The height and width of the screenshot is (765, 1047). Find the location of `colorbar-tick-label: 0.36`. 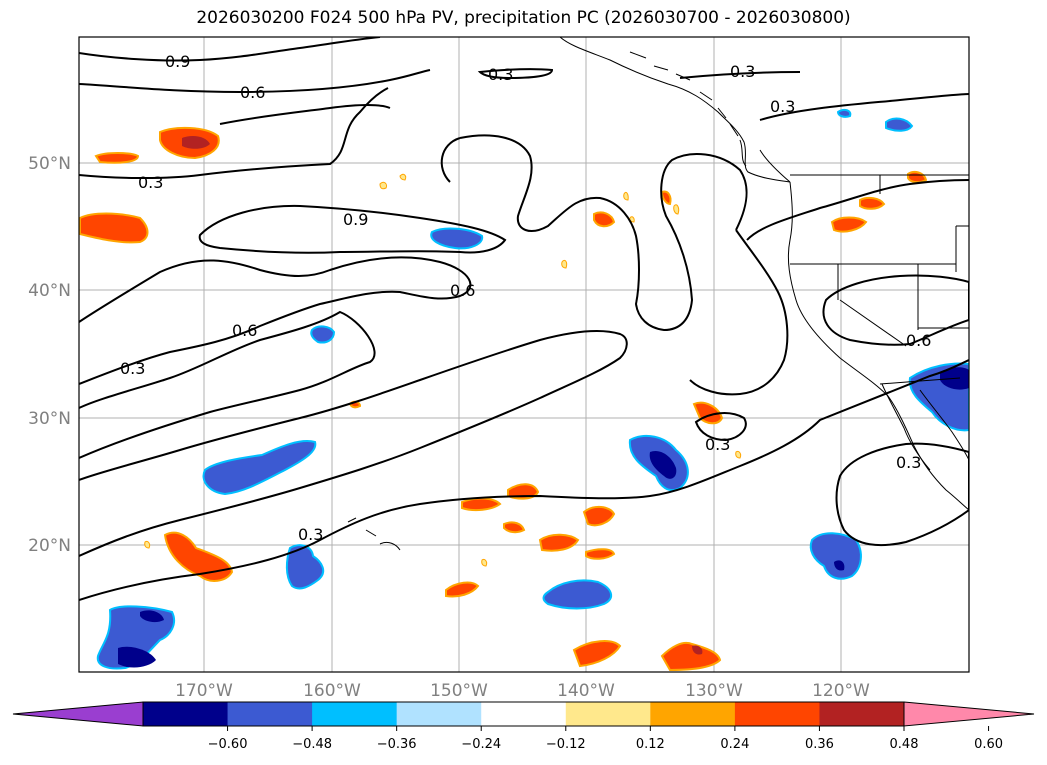

colorbar-tick-label: 0.36 is located at coordinates (819, 744).